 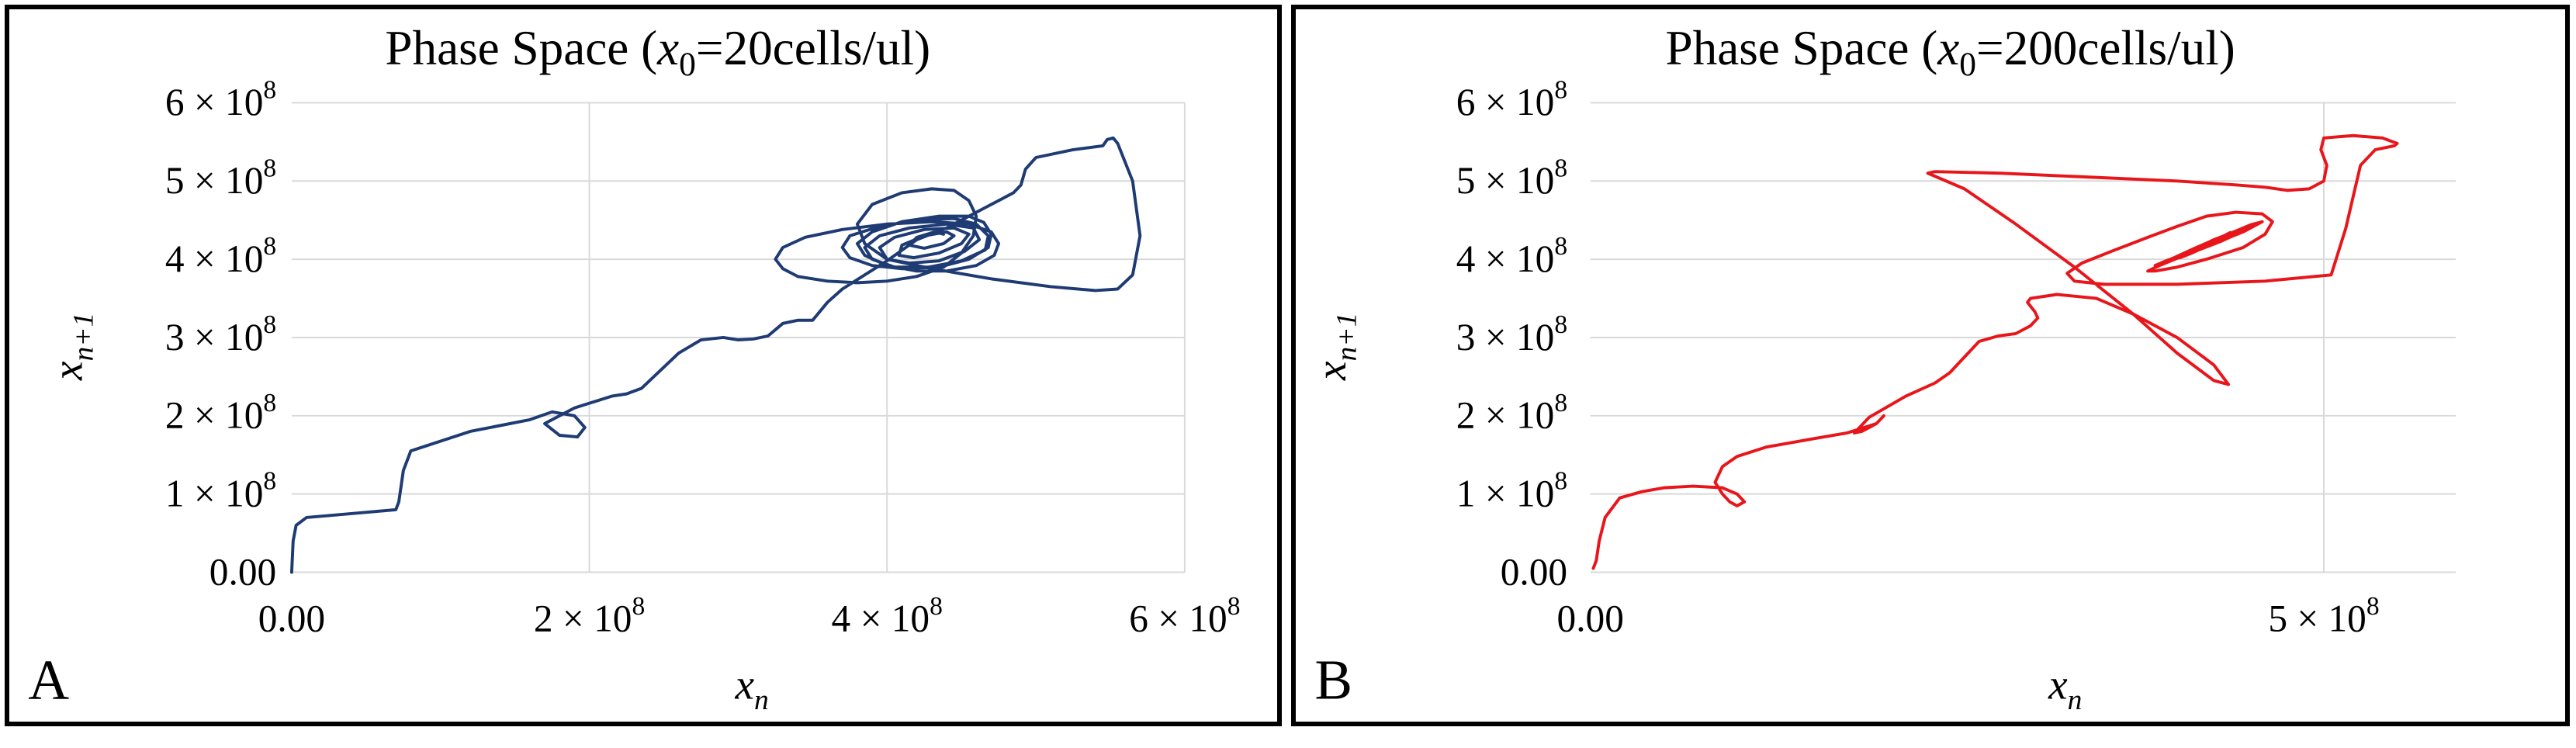 I want to click on panel-label: A, so click(x=48, y=679).